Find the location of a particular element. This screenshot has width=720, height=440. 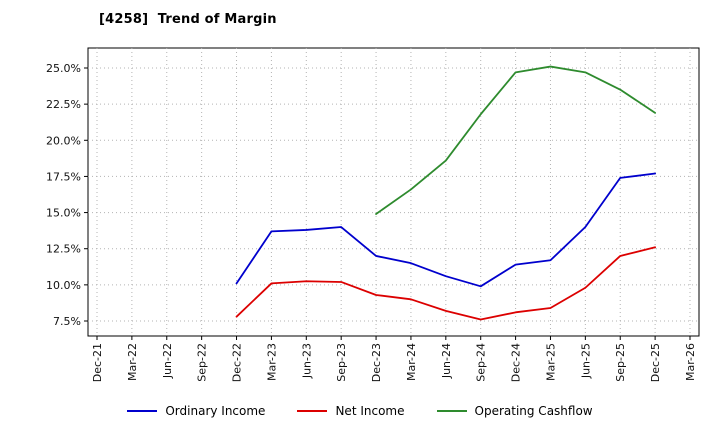

x-tick-label: Mar-23 is located at coordinates (271, 362).